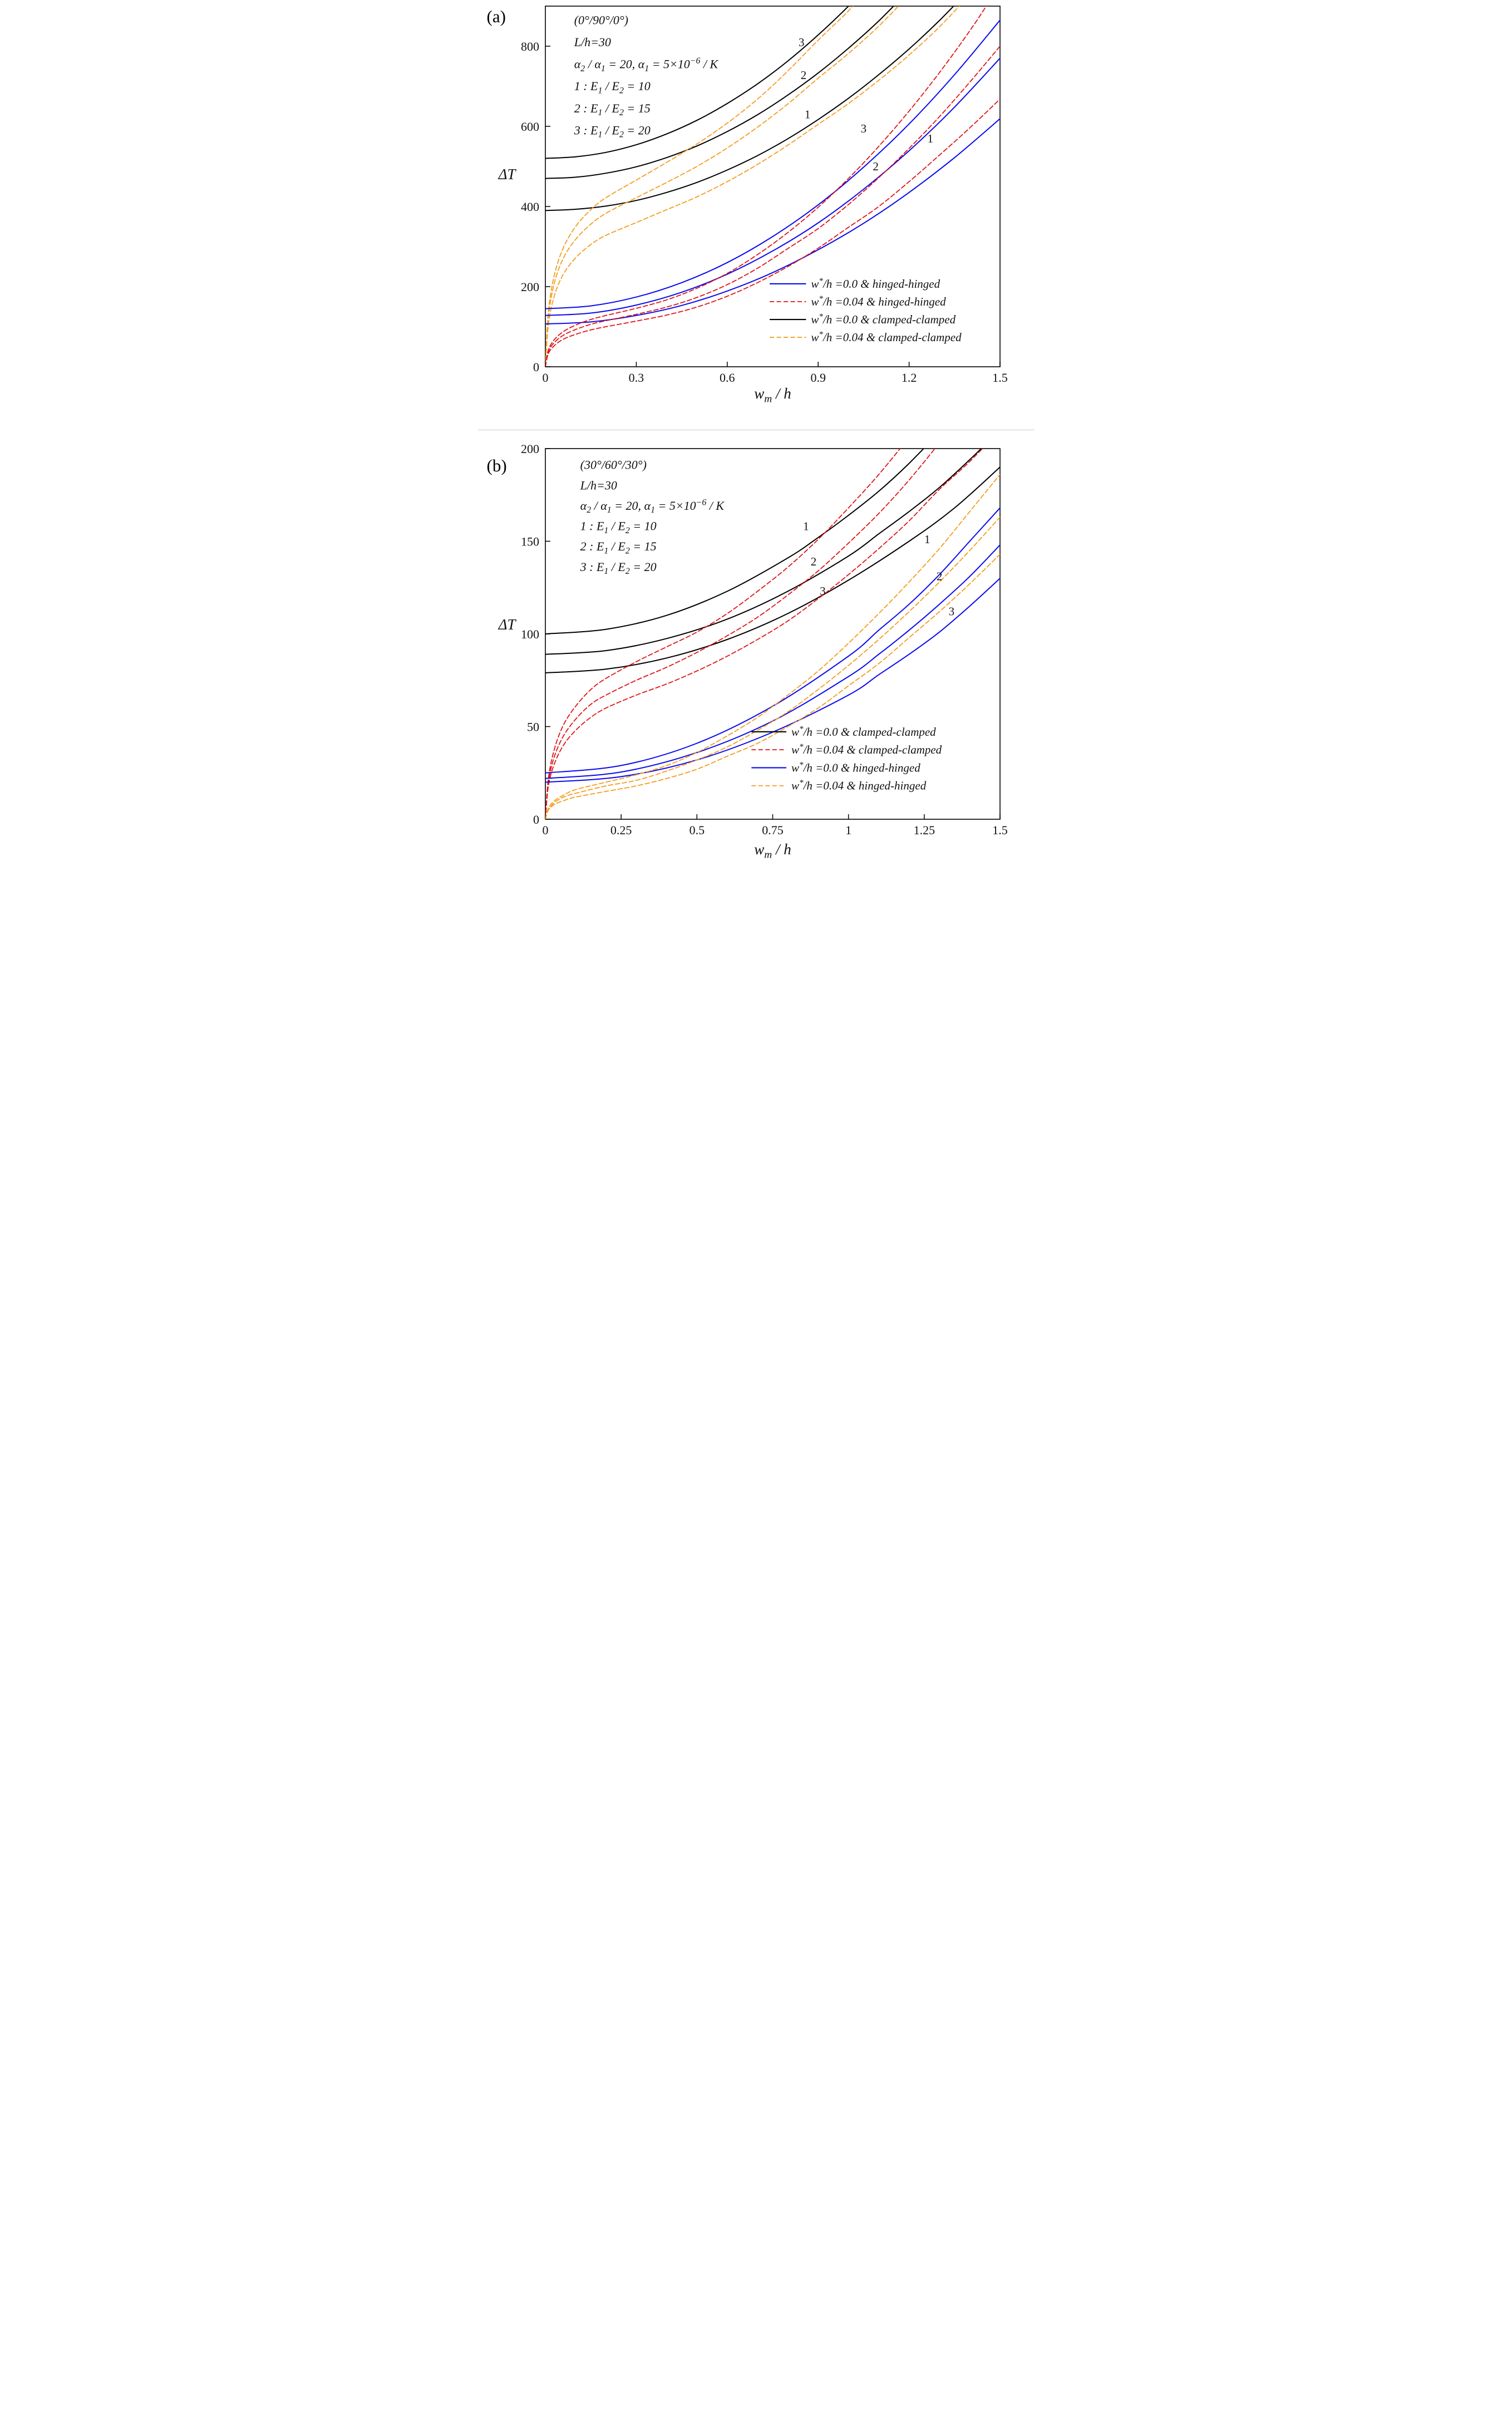 This screenshot has height=2411, width=1512. What do you see at coordinates (530, 634) in the screenshot?
I see `y-tick-label: 100` at bounding box center [530, 634].